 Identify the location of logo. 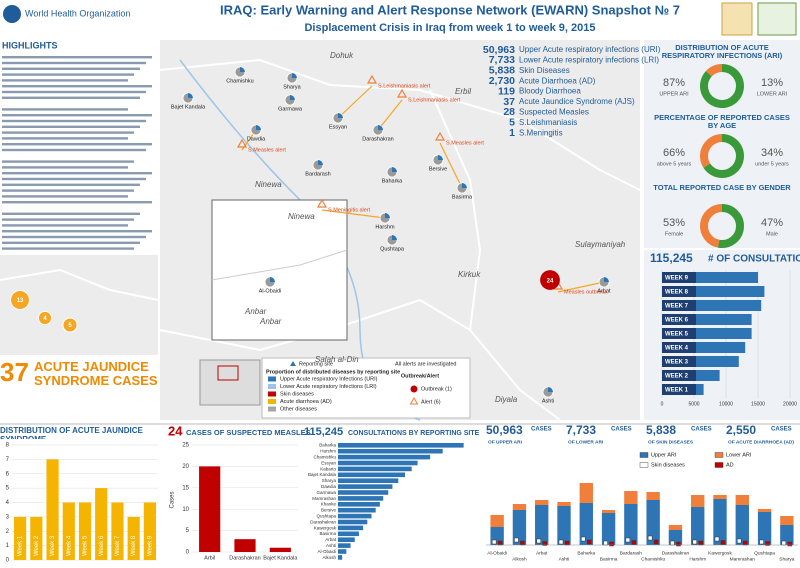
(777, 19).